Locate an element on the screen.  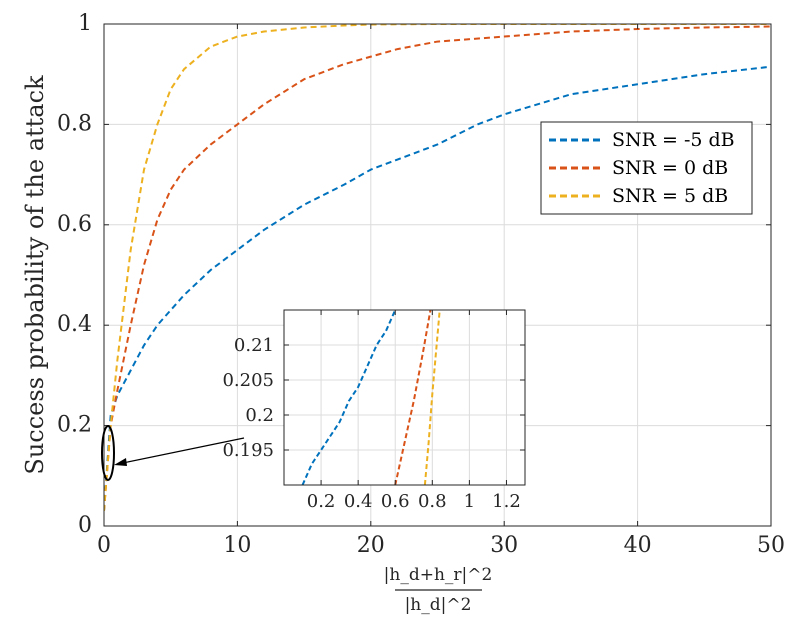
x-tick-label: 0.6 is located at coordinates (395, 501).